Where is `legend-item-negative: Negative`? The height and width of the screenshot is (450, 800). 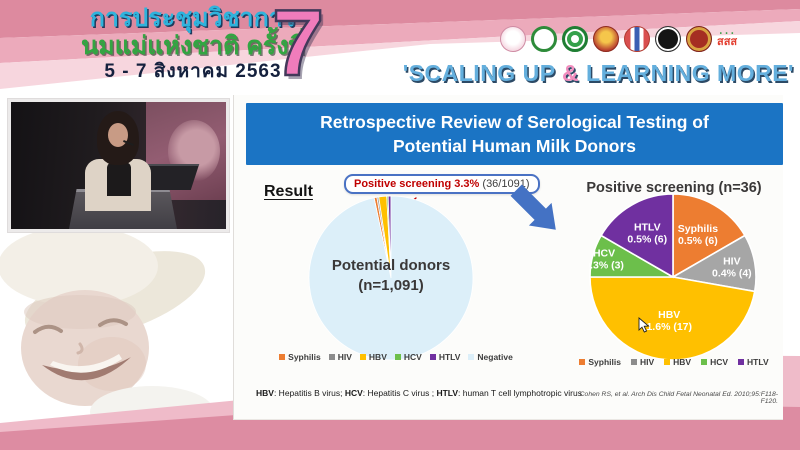 legend-item-negative: Negative is located at coordinates (490, 357).